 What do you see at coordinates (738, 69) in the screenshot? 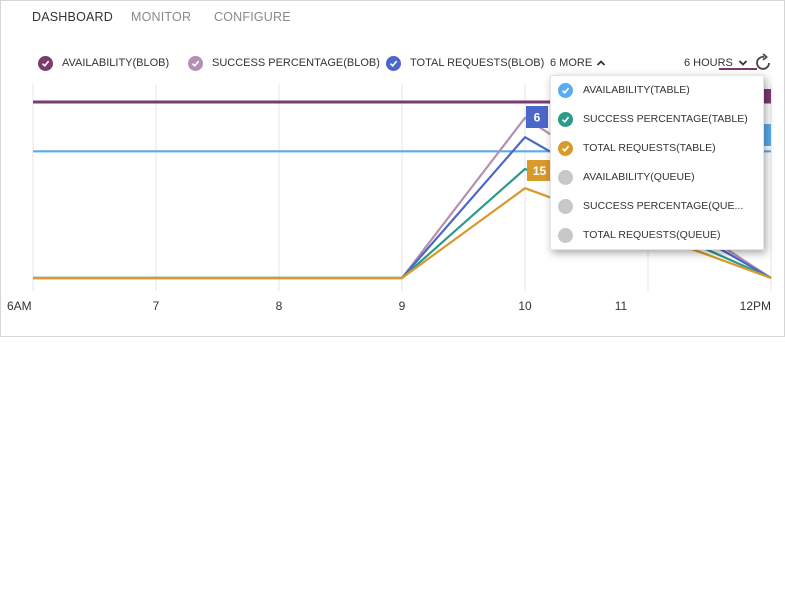
I see `time-range-underline` at bounding box center [738, 69].